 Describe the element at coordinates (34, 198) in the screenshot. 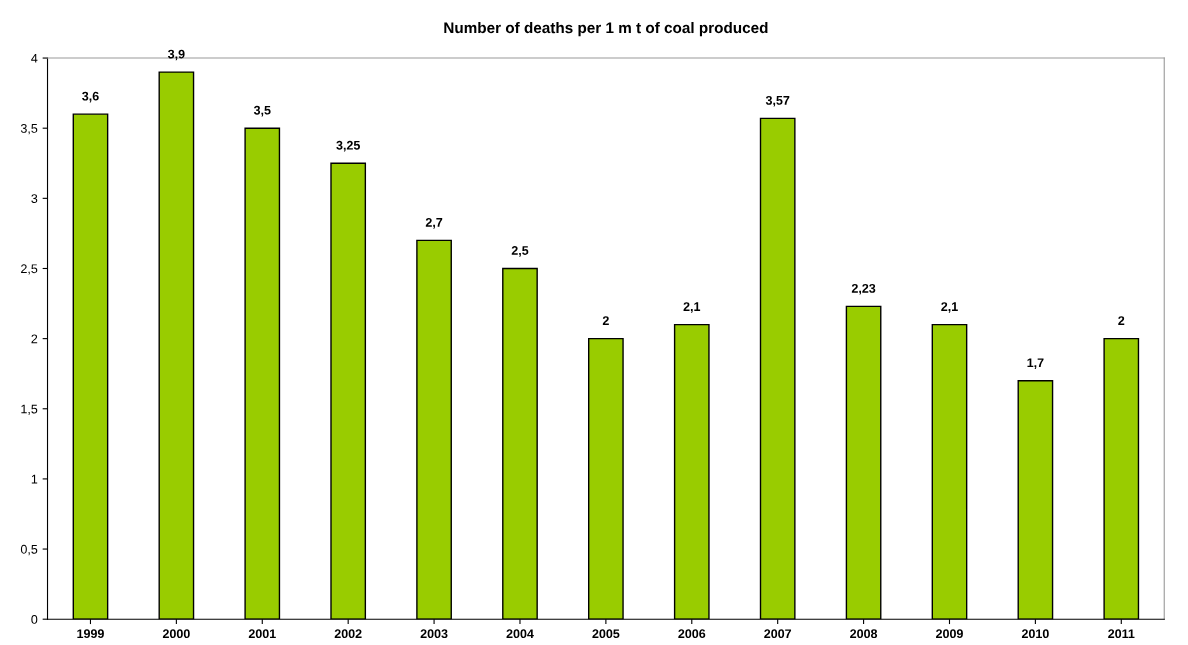

I see `y-tick-label: 3` at that location.